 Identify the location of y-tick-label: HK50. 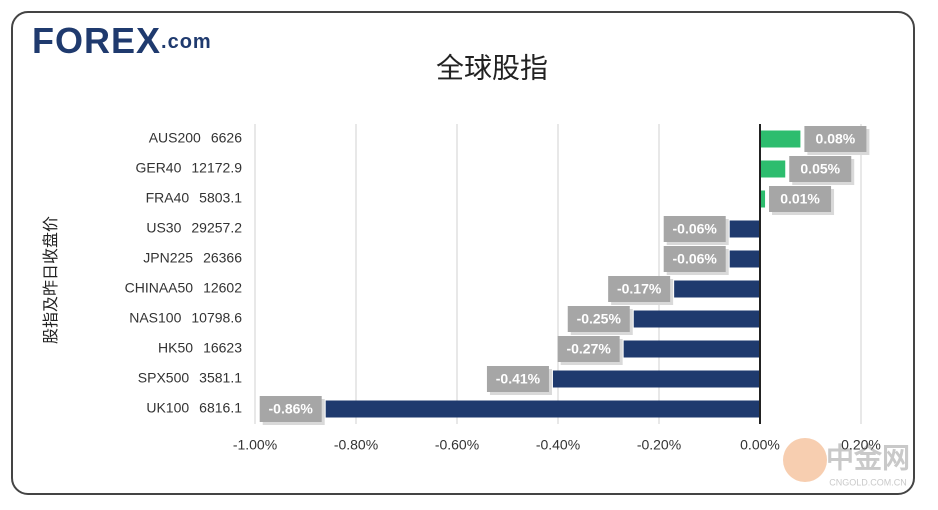
(175, 348).